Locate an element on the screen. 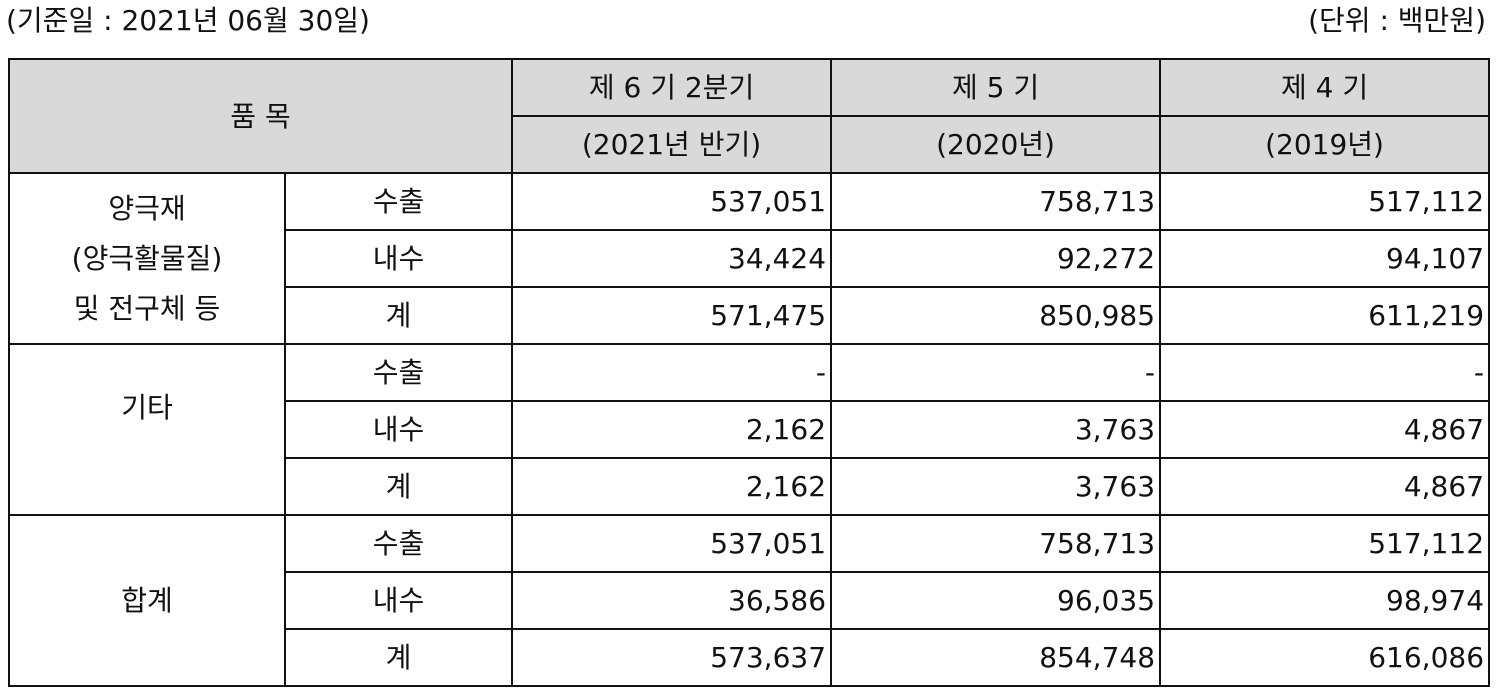 Image resolution: width=1496 pixels, height=693 pixels. value-cell: 94,107 is located at coordinates (1325, 258).